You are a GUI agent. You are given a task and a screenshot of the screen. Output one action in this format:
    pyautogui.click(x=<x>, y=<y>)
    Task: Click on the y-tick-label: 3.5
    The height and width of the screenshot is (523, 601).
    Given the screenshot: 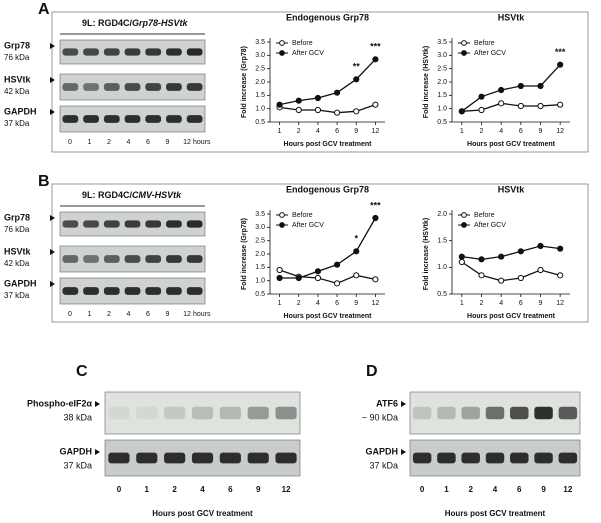 What is the action you would take?
    pyautogui.click(x=260, y=42)
    